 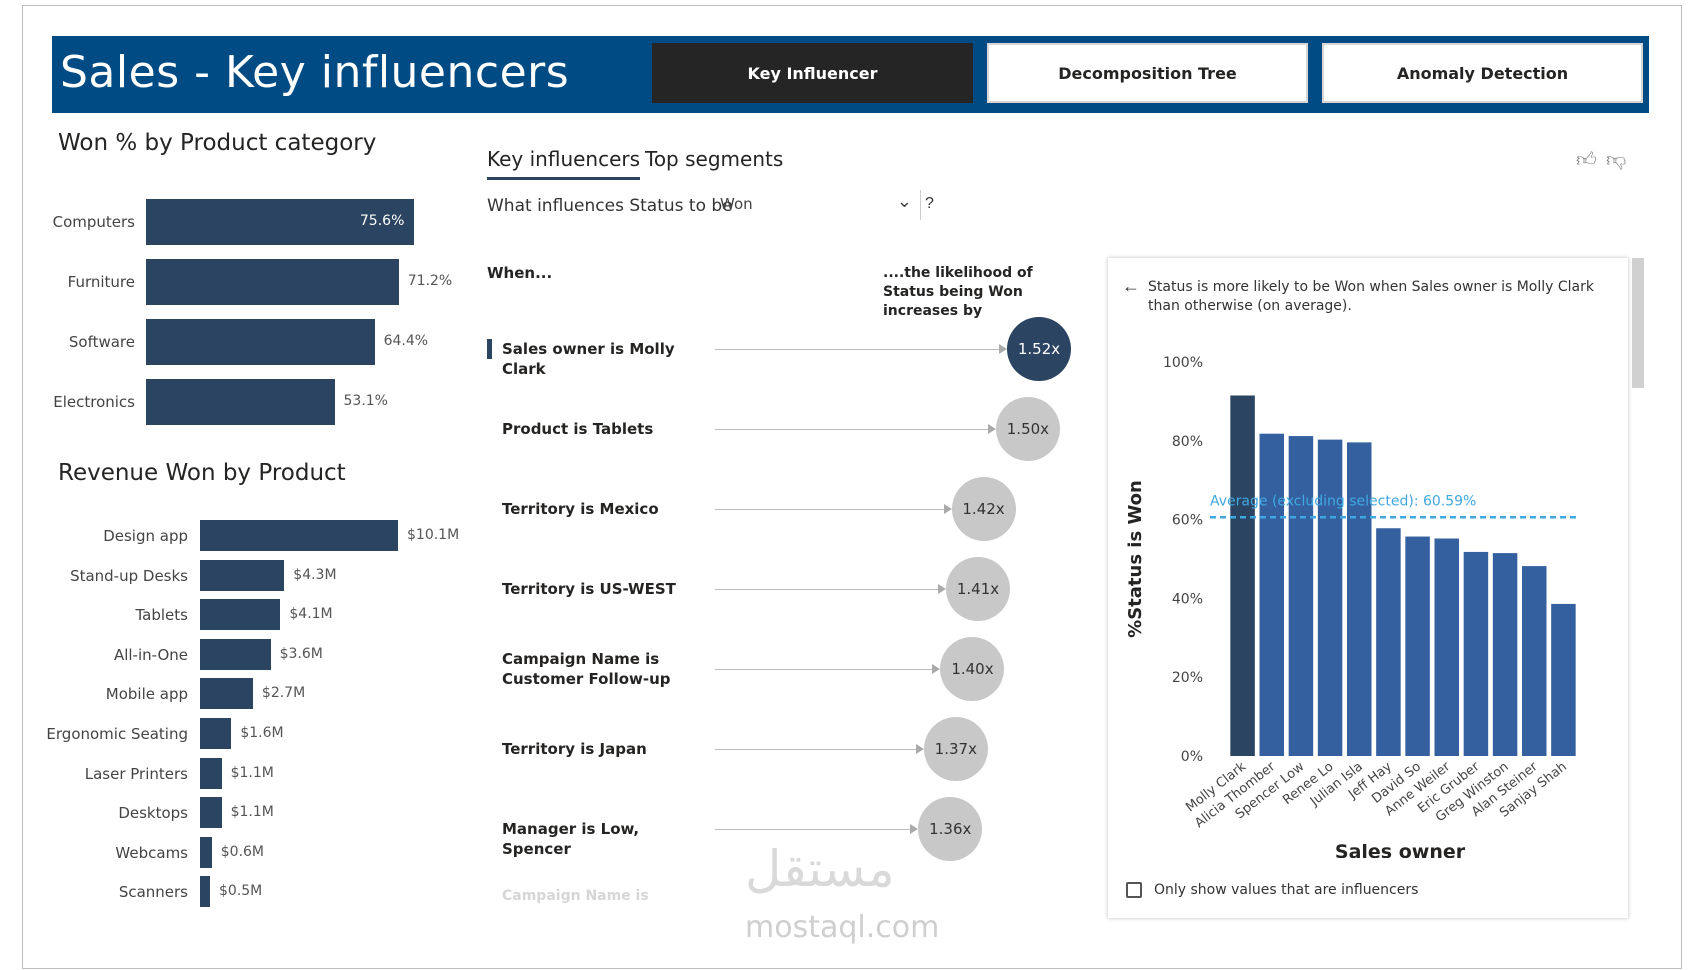 What do you see at coordinates (1147, 73) in the screenshot?
I see `nav-decomposition-tree-button: Decomposition Tree` at bounding box center [1147, 73].